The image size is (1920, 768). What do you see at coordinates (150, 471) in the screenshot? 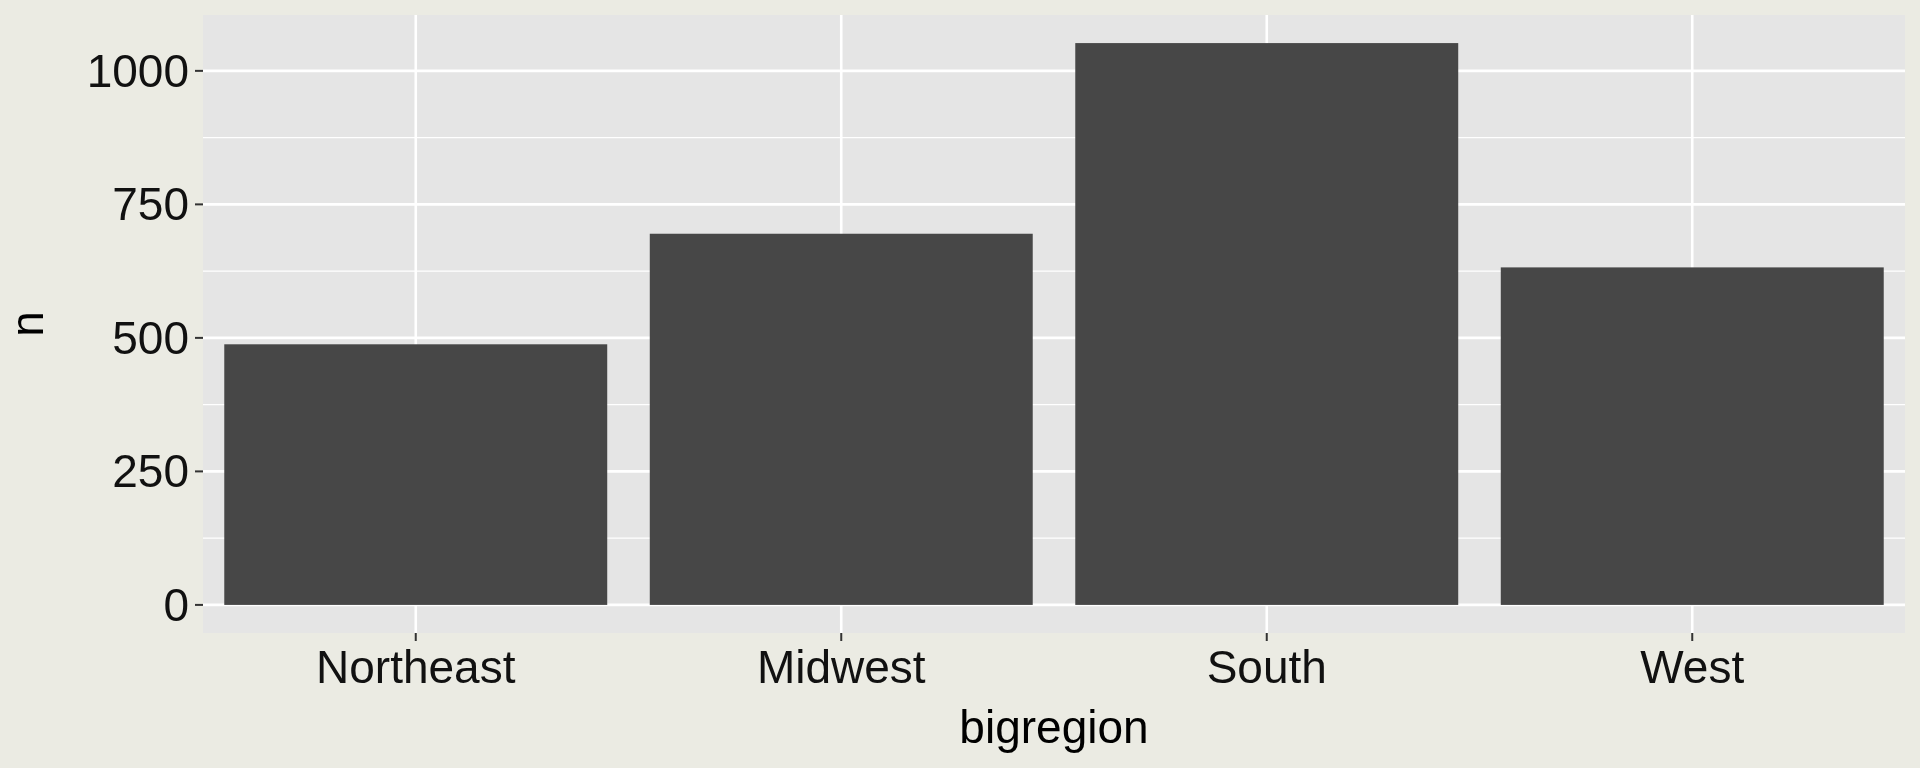
I see `y-tick-label: 250` at bounding box center [150, 471].